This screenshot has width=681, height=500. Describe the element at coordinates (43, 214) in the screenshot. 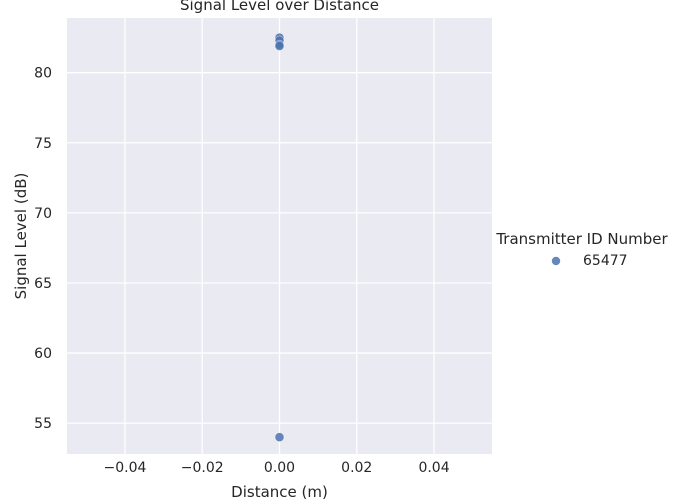

I see `y-tick-label: 70` at that location.